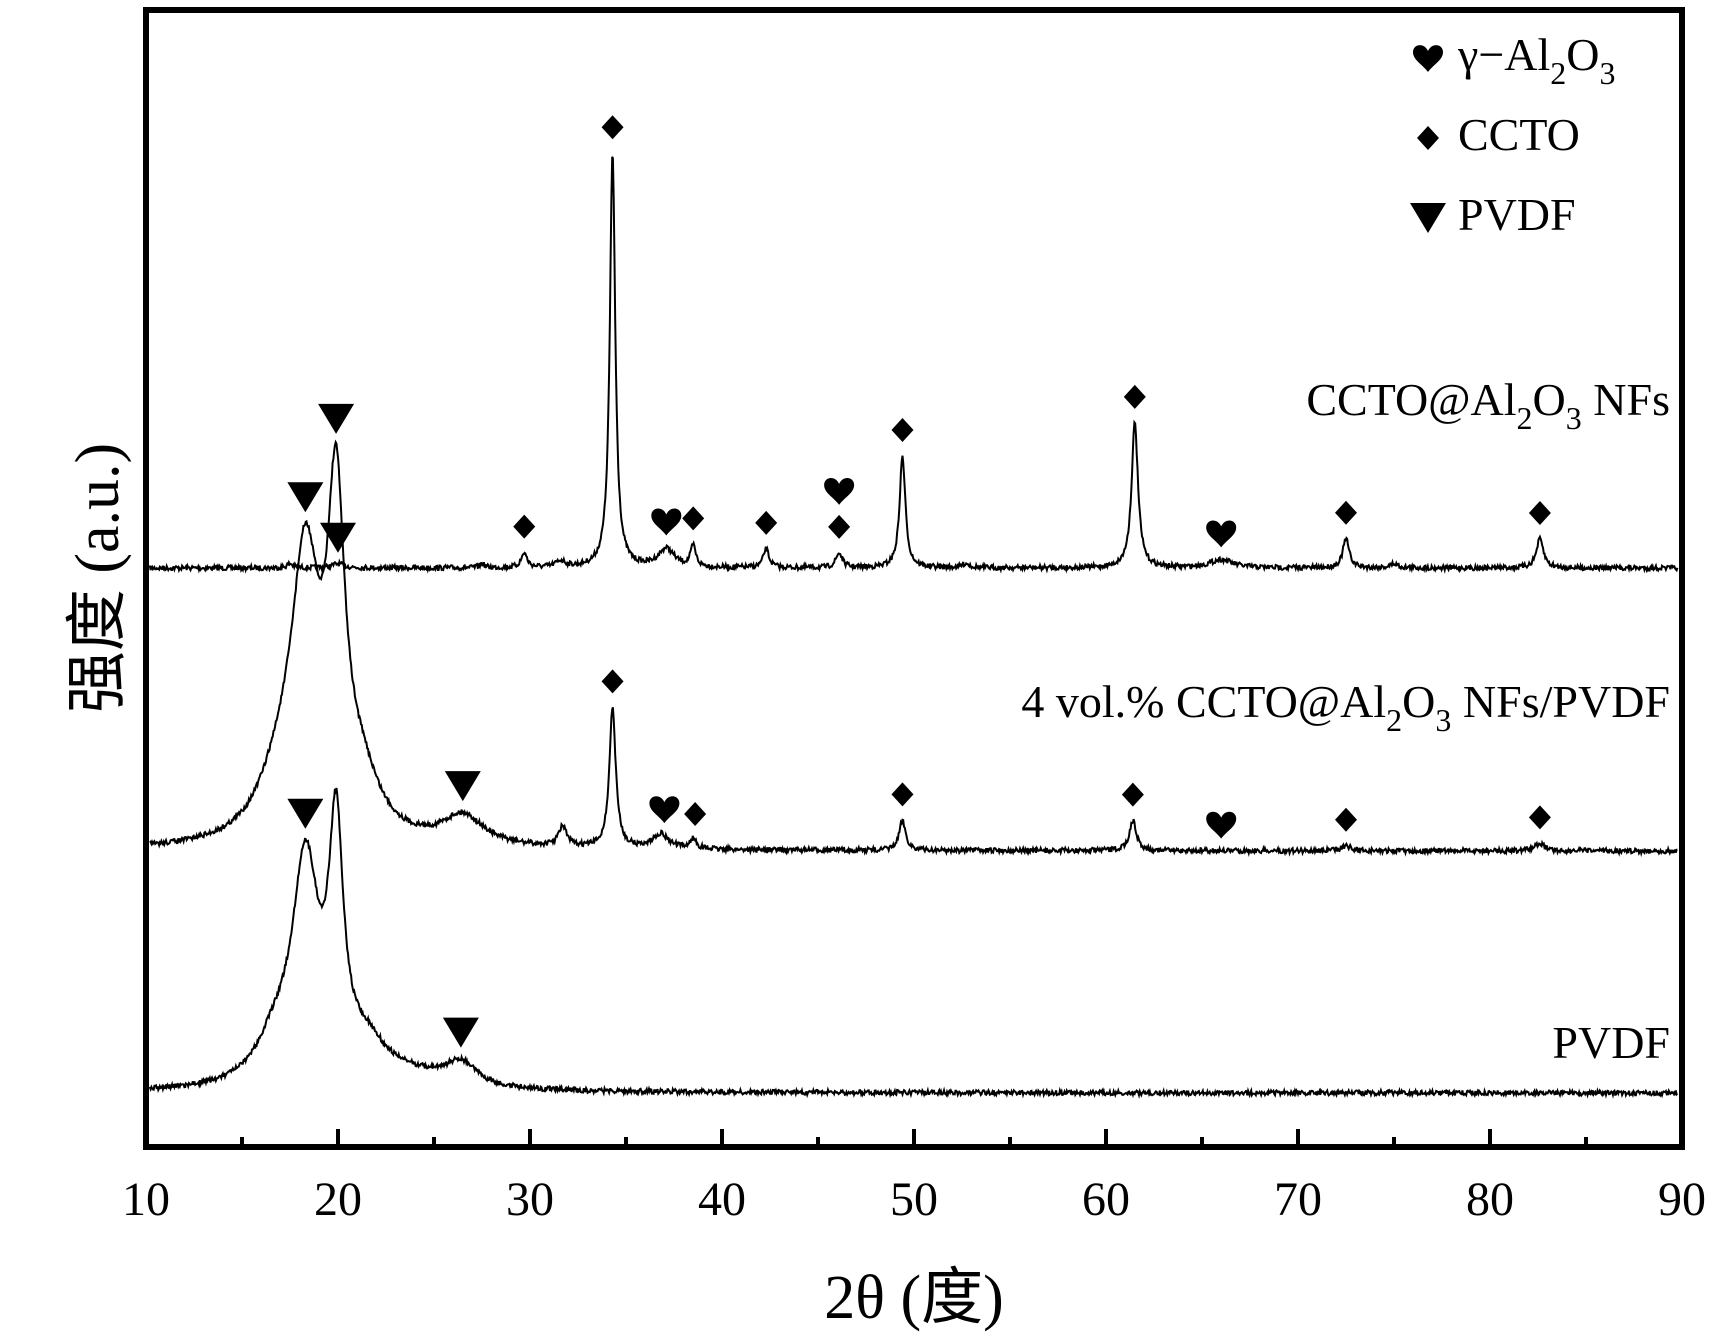 This screenshot has width=1716, height=1337. What do you see at coordinates (1488, 405) in the screenshot?
I see `series-label: CCTO@Al2O3 NFs` at bounding box center [1488, 405].